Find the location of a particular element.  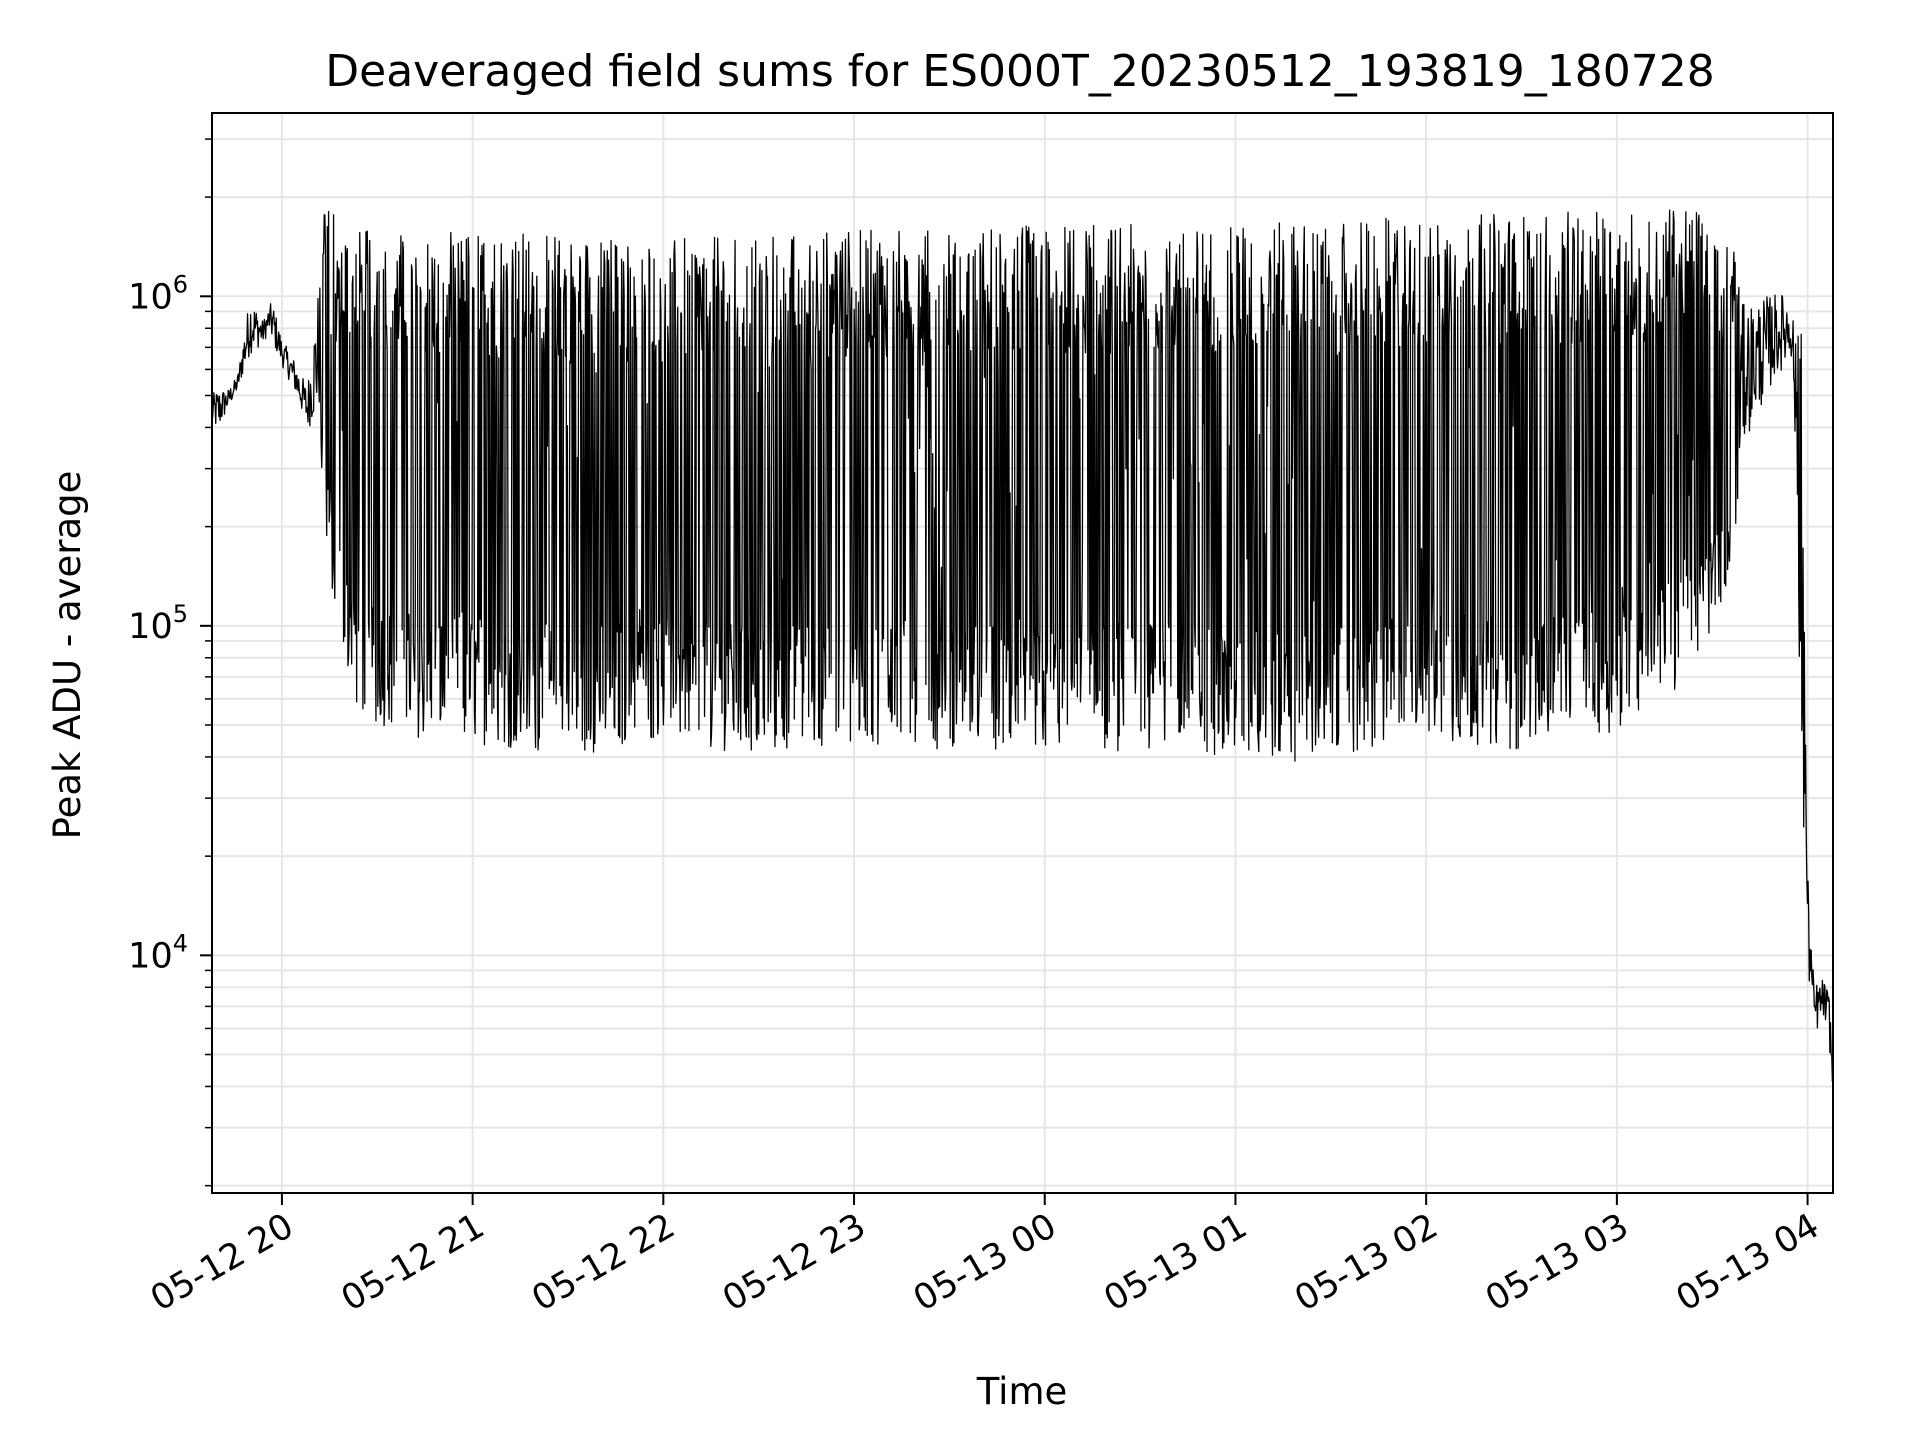

y-axis-label: Peak ADU - average is located at coordinates (67, 655).